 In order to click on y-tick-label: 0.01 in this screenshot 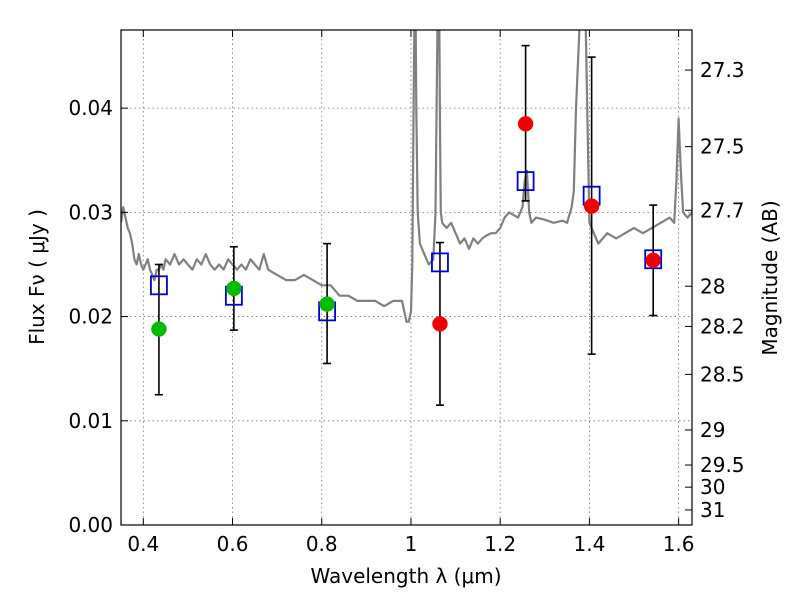, I will do `click(90, 421)`.